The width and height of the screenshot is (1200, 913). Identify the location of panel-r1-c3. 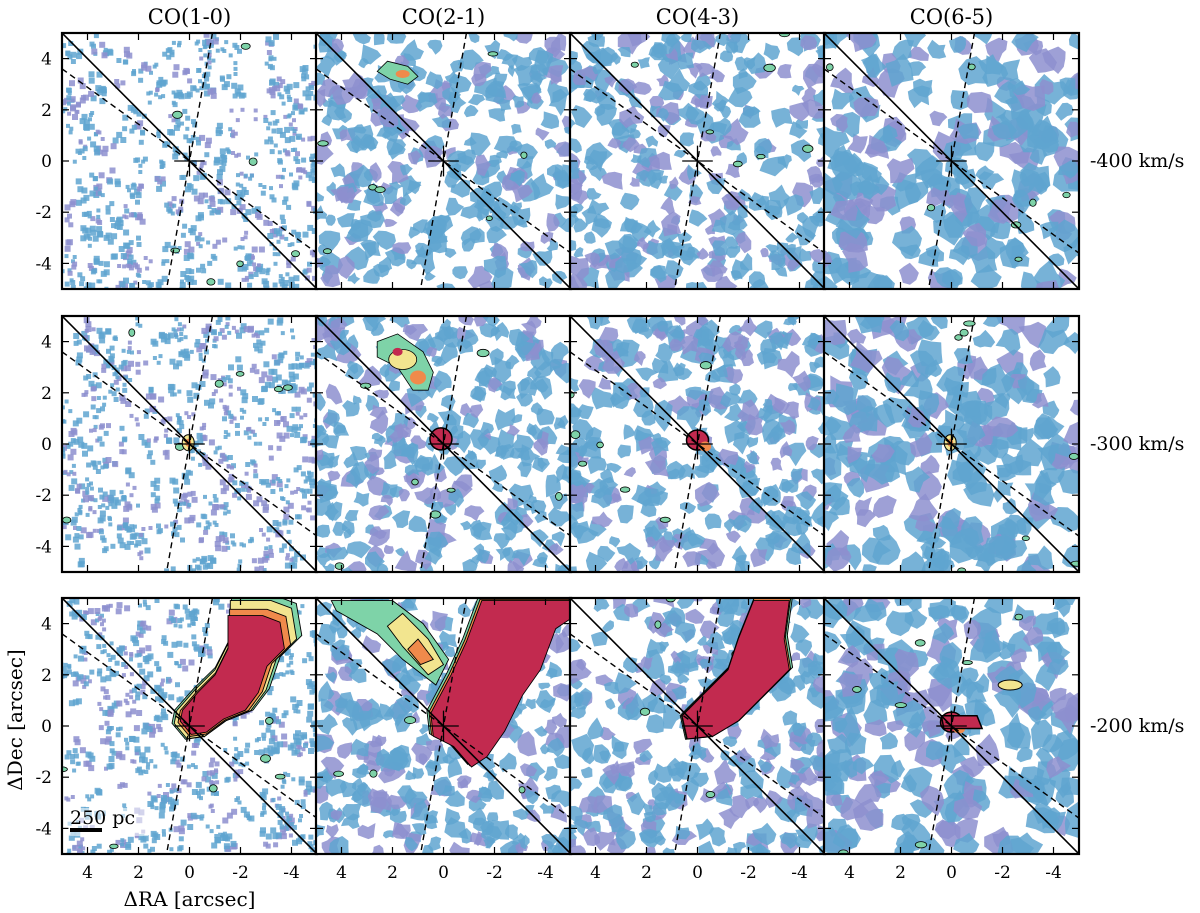
(951, 444).